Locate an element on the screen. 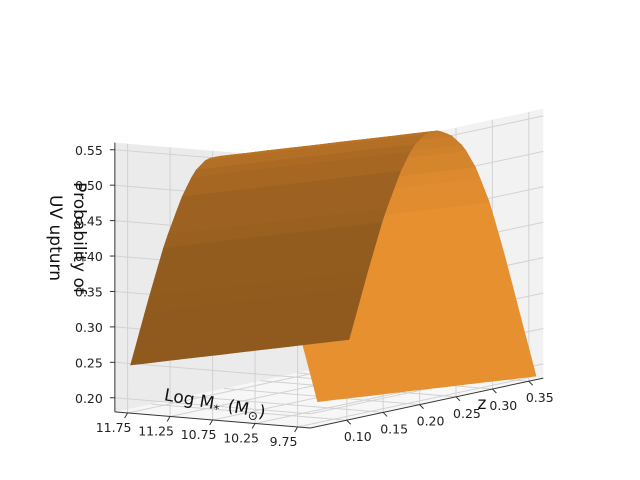  y-tick-label: 0.25 is located at coordinates (467, 413).